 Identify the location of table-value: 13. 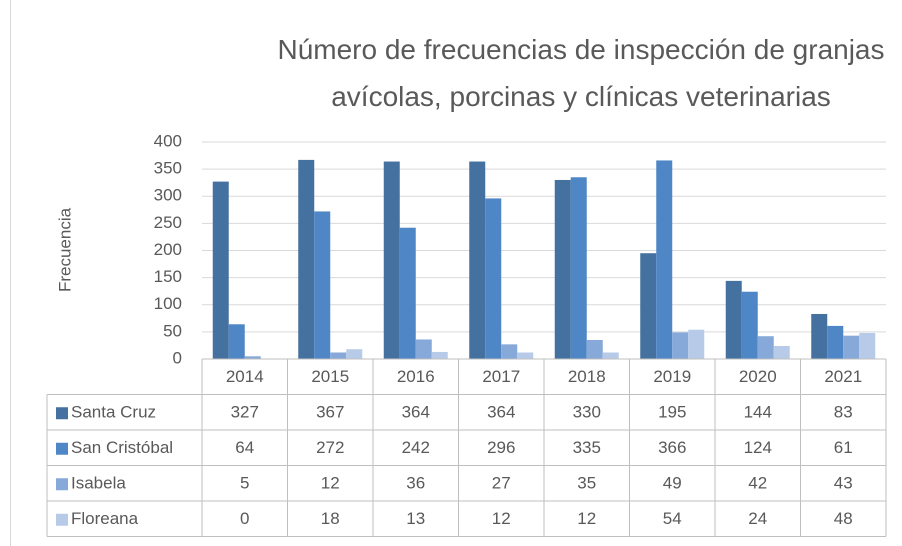
(415, 518).